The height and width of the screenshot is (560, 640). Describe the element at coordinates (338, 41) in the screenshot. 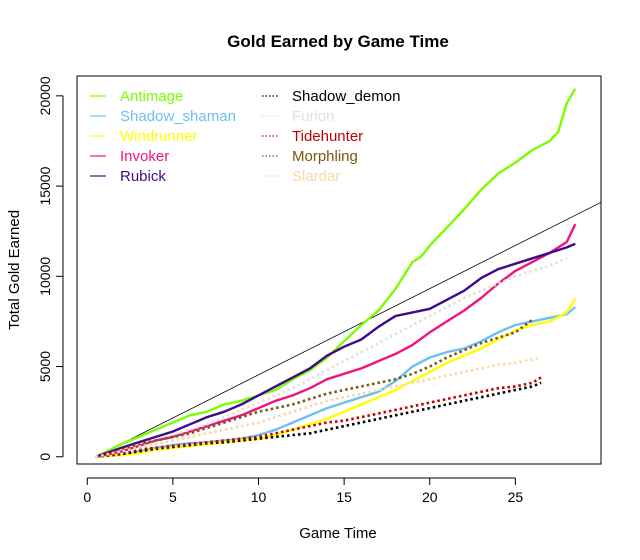

I see `chart-title: Gold Earned by Game Time` at that location.